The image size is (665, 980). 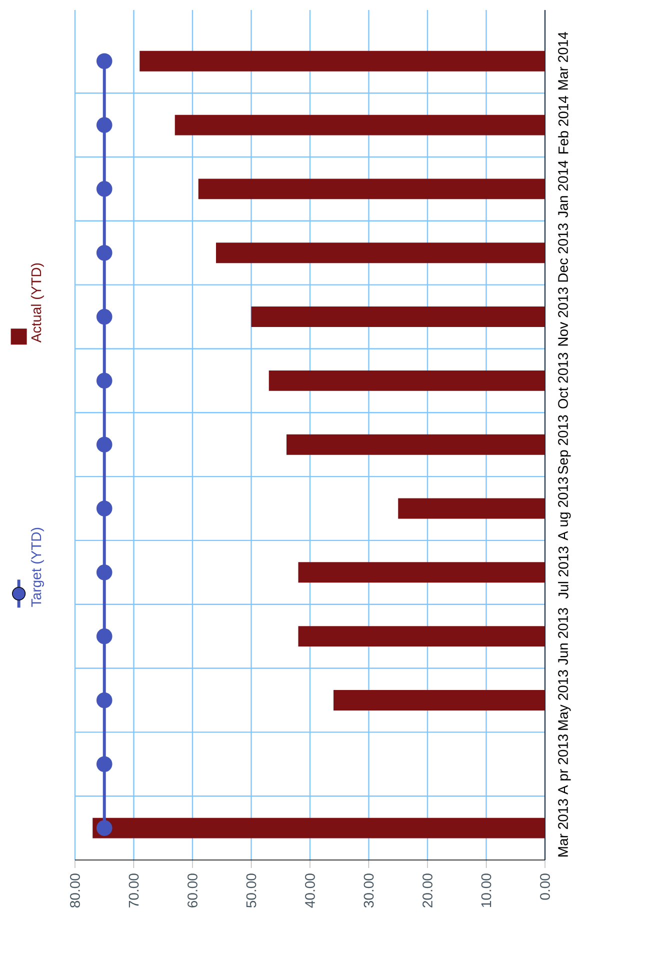 I want to click on x-tick-label: 40.00, so click(x=310, y=891).